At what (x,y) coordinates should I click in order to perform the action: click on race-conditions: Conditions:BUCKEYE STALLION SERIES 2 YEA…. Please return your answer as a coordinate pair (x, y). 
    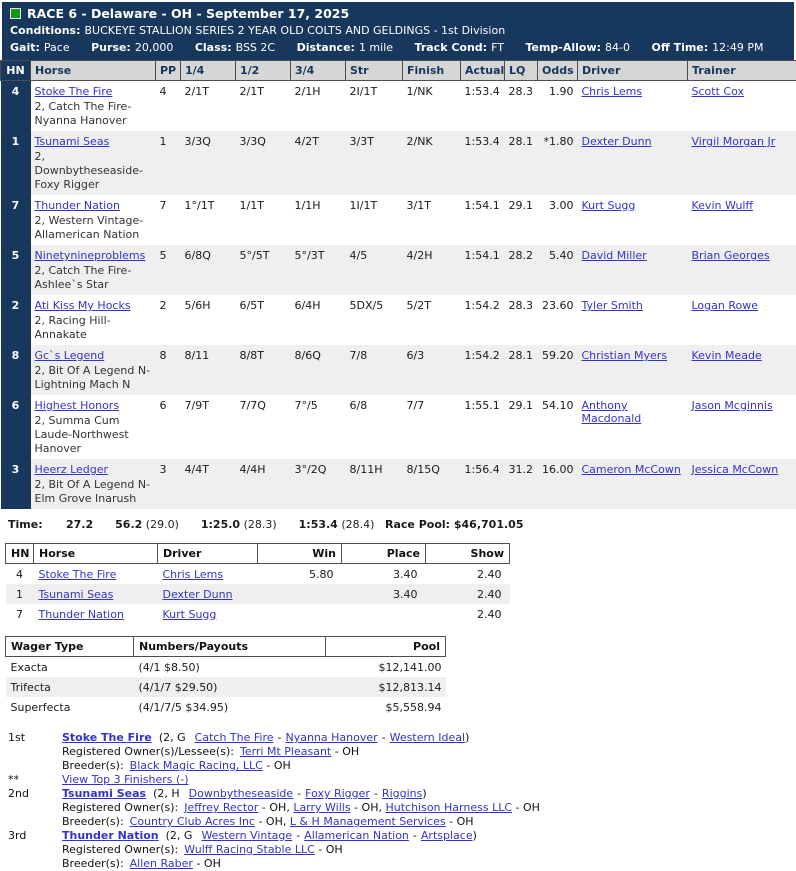
    Looking at the image, I should click on (398, 30).